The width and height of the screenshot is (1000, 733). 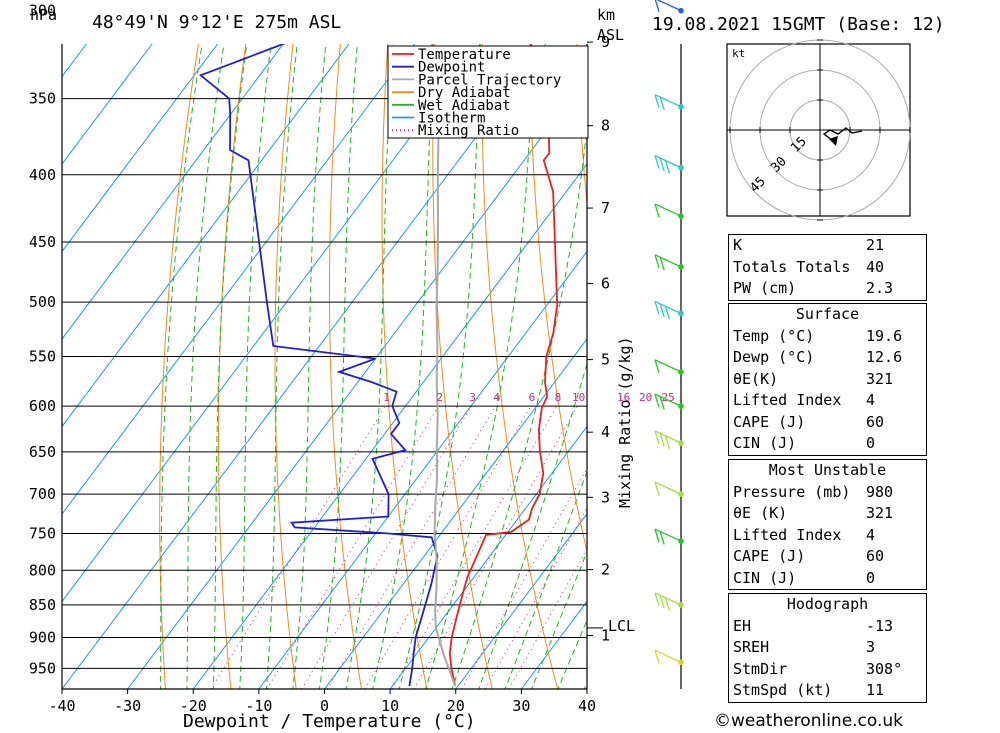 I want to click on hodograph-unit-label: kt, so click(x=738, y=53).